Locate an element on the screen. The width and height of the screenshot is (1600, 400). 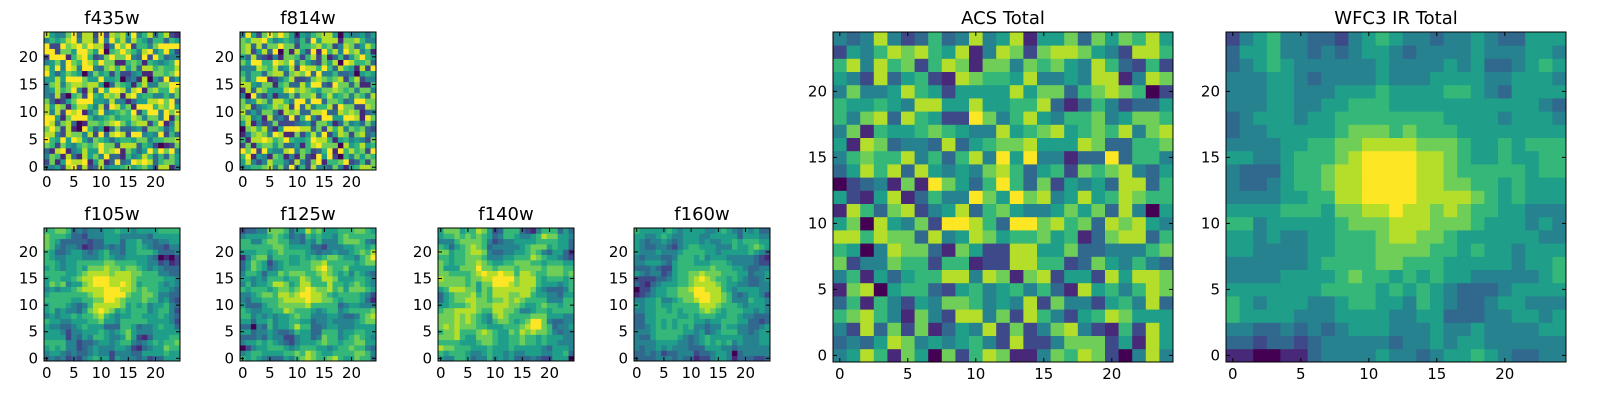
y-tick-label: 10 is located at coordinates (618, 305).